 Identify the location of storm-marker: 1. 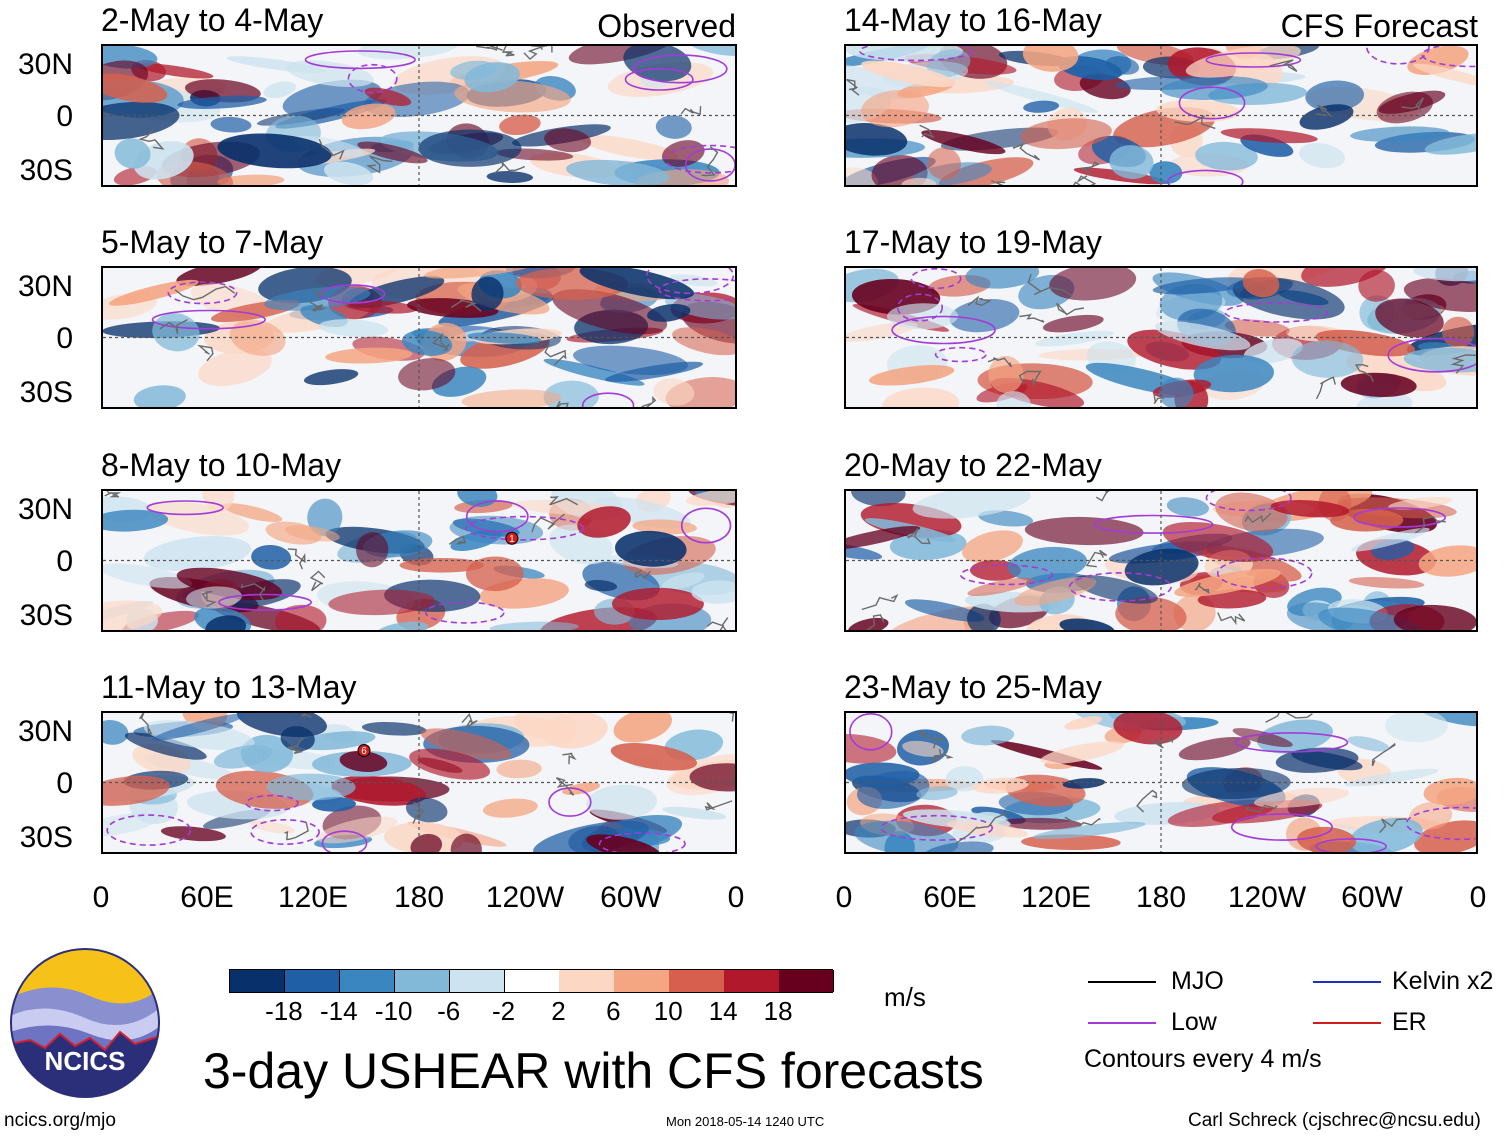
(512, 538).